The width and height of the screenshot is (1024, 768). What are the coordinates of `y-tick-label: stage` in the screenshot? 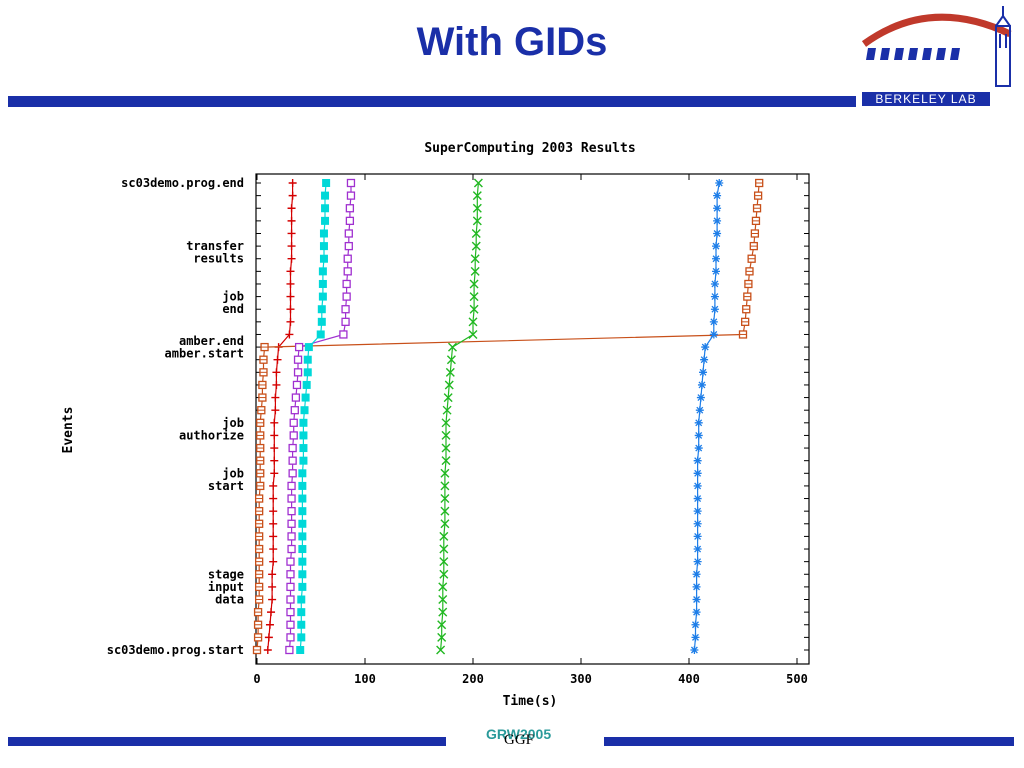 It's located at (226, 574).